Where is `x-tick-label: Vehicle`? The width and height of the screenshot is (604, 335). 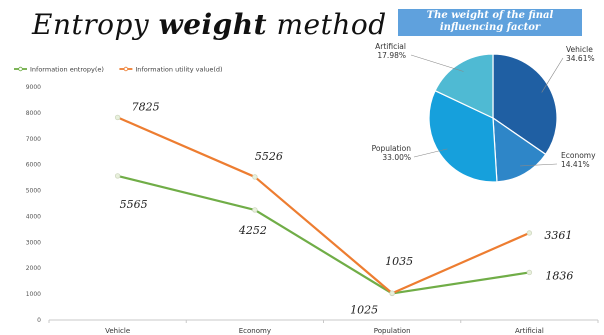
x-tick-label: Vehicle is located at coordinates (117, 331).